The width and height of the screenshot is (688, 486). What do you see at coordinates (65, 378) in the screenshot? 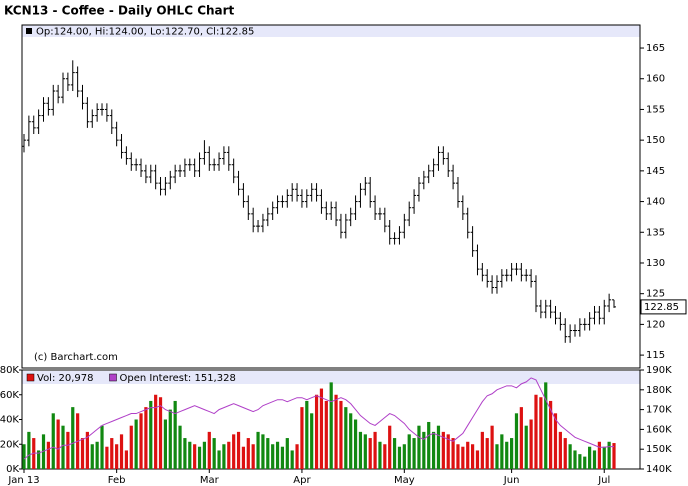
I see `legend-label: Vol: 20,978` at bounding box center [65, 378].